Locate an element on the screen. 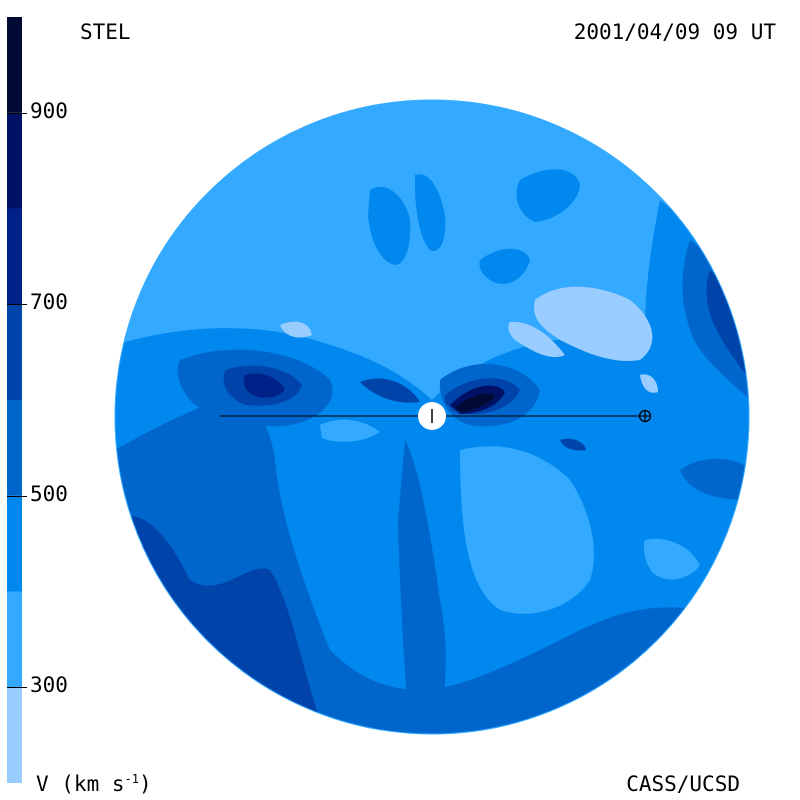  observatory-label: STEL is located at coordinates (105, 32).